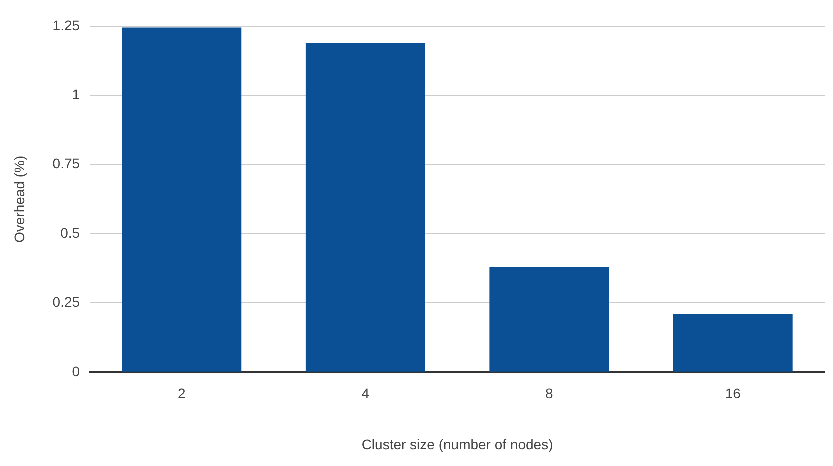 The image size is (833, 466). I want to click on y-tick-label: 0, so click(76, 371).